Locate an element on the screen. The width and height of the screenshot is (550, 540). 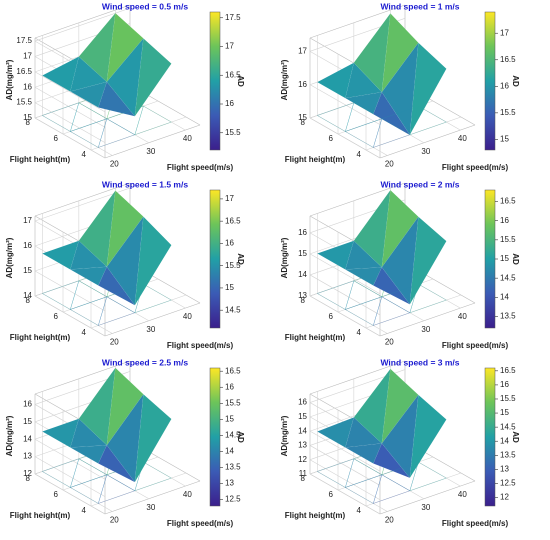
z-tick-label: 14 is located at coordinates (27, 295).